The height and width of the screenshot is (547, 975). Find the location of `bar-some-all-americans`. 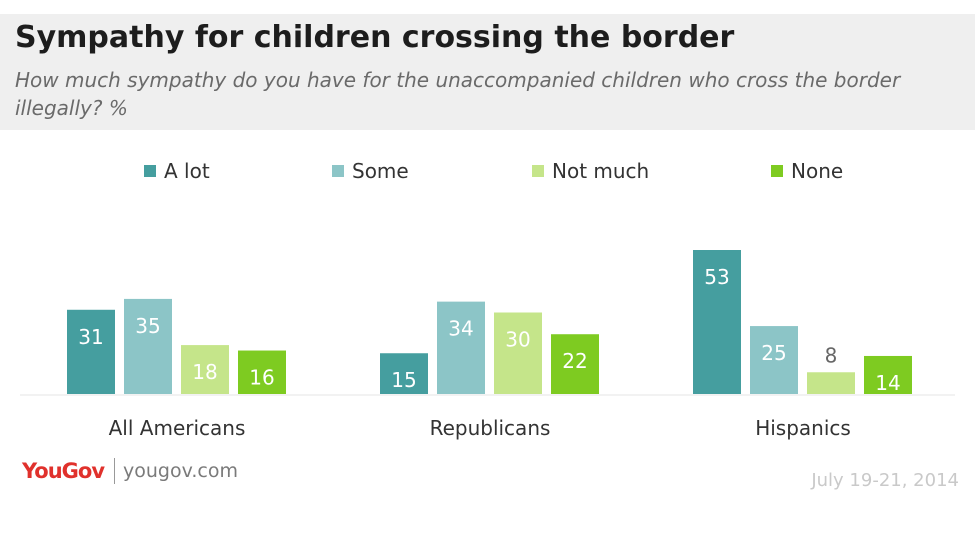

bar-some-all-americans is located at coordinates (148, 346).